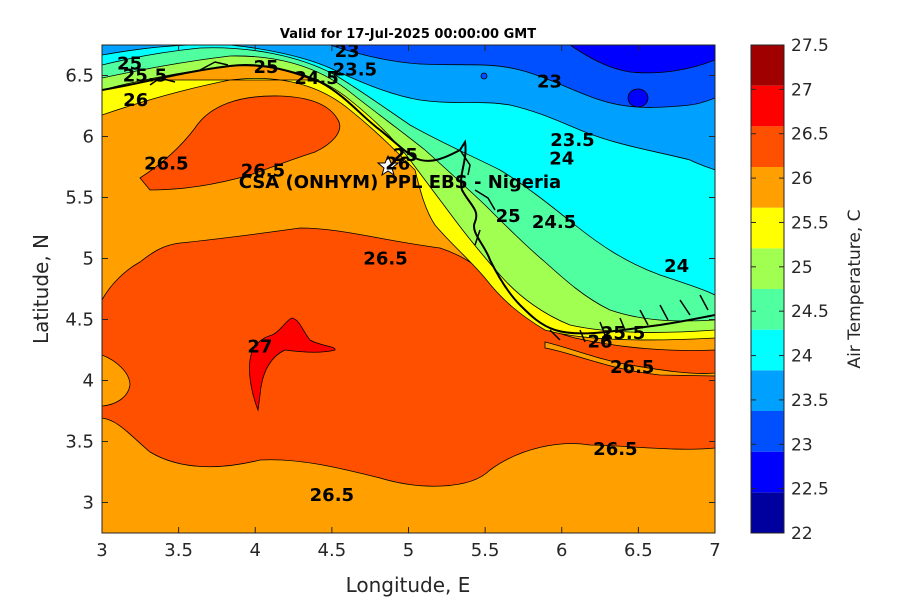 The width and height of the screenshot is (900, 600). I want to click on y-axis-label: Latitude, N, so click(41, 289).